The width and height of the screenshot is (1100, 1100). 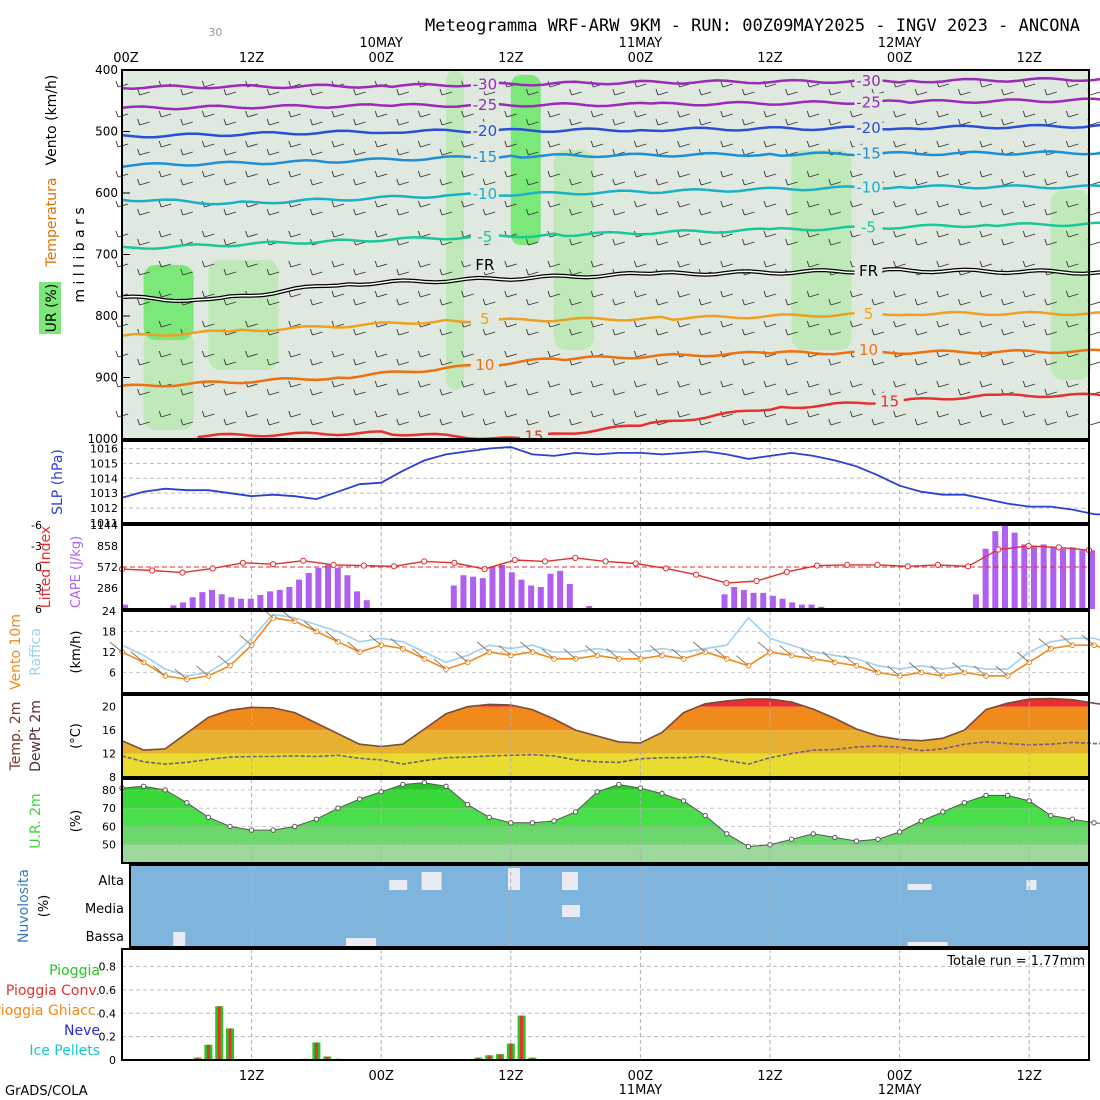 What do you see at coordinates (1029, 1076) in the screenshot?
I see `bottom-time-label: 12Z` at bounding box center [1029, 1076].